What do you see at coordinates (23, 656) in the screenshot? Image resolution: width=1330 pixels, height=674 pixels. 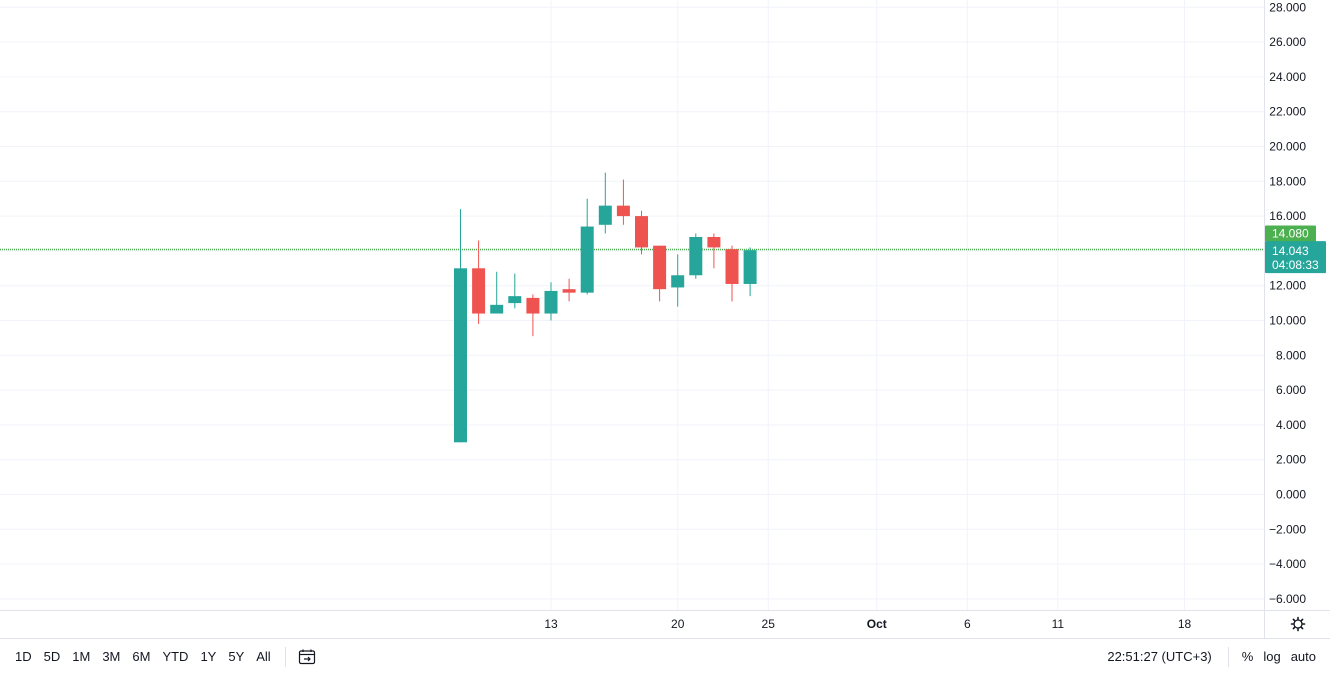 I see `range-1d-button: 1D` at bounding box center [23, 656].